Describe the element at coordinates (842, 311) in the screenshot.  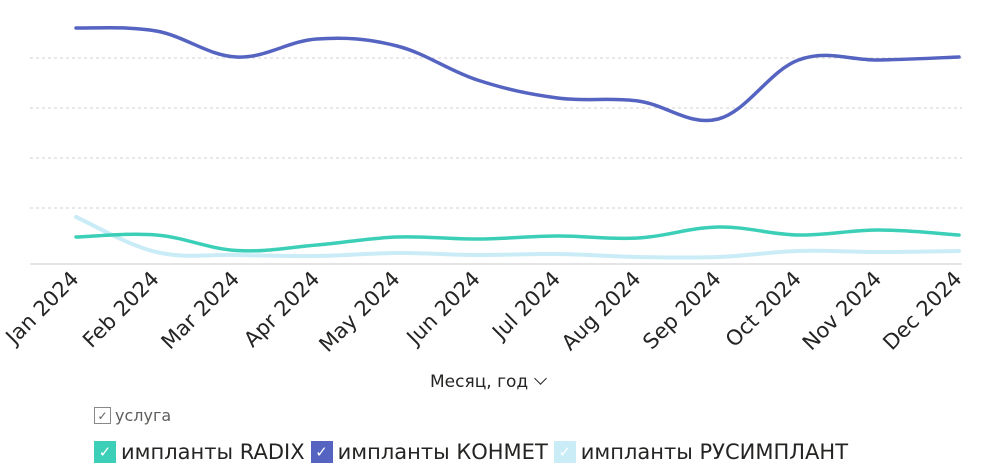
I see `x-tick-label: Nov 2024` at that location.